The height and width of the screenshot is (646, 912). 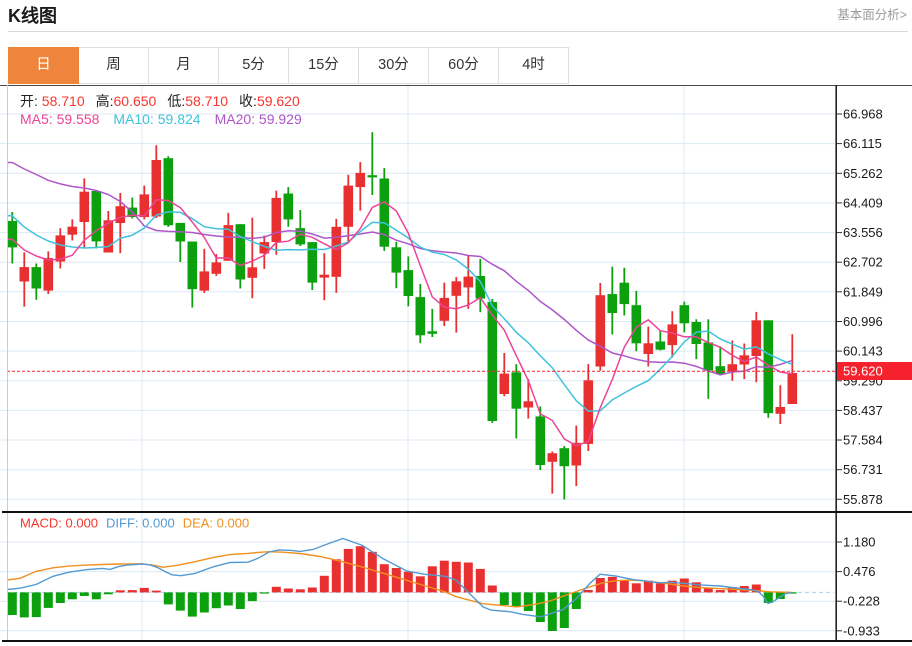 I want to click on svg-text: 1.180, so click(x=859, y=542).